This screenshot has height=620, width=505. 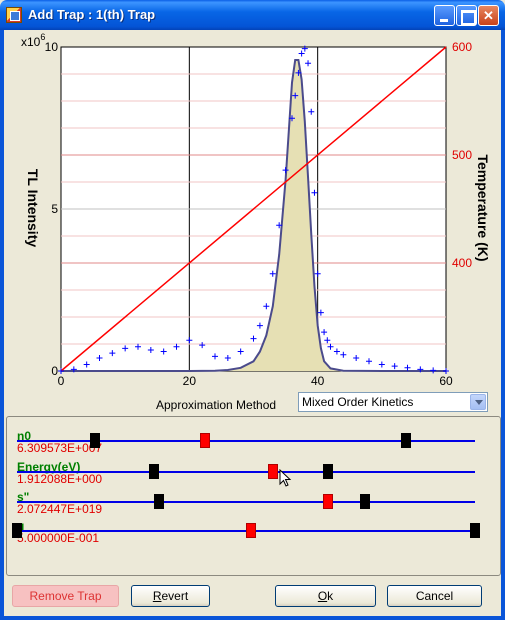 I want to click on y-tick-label: 0, so click(x=54, y=371).